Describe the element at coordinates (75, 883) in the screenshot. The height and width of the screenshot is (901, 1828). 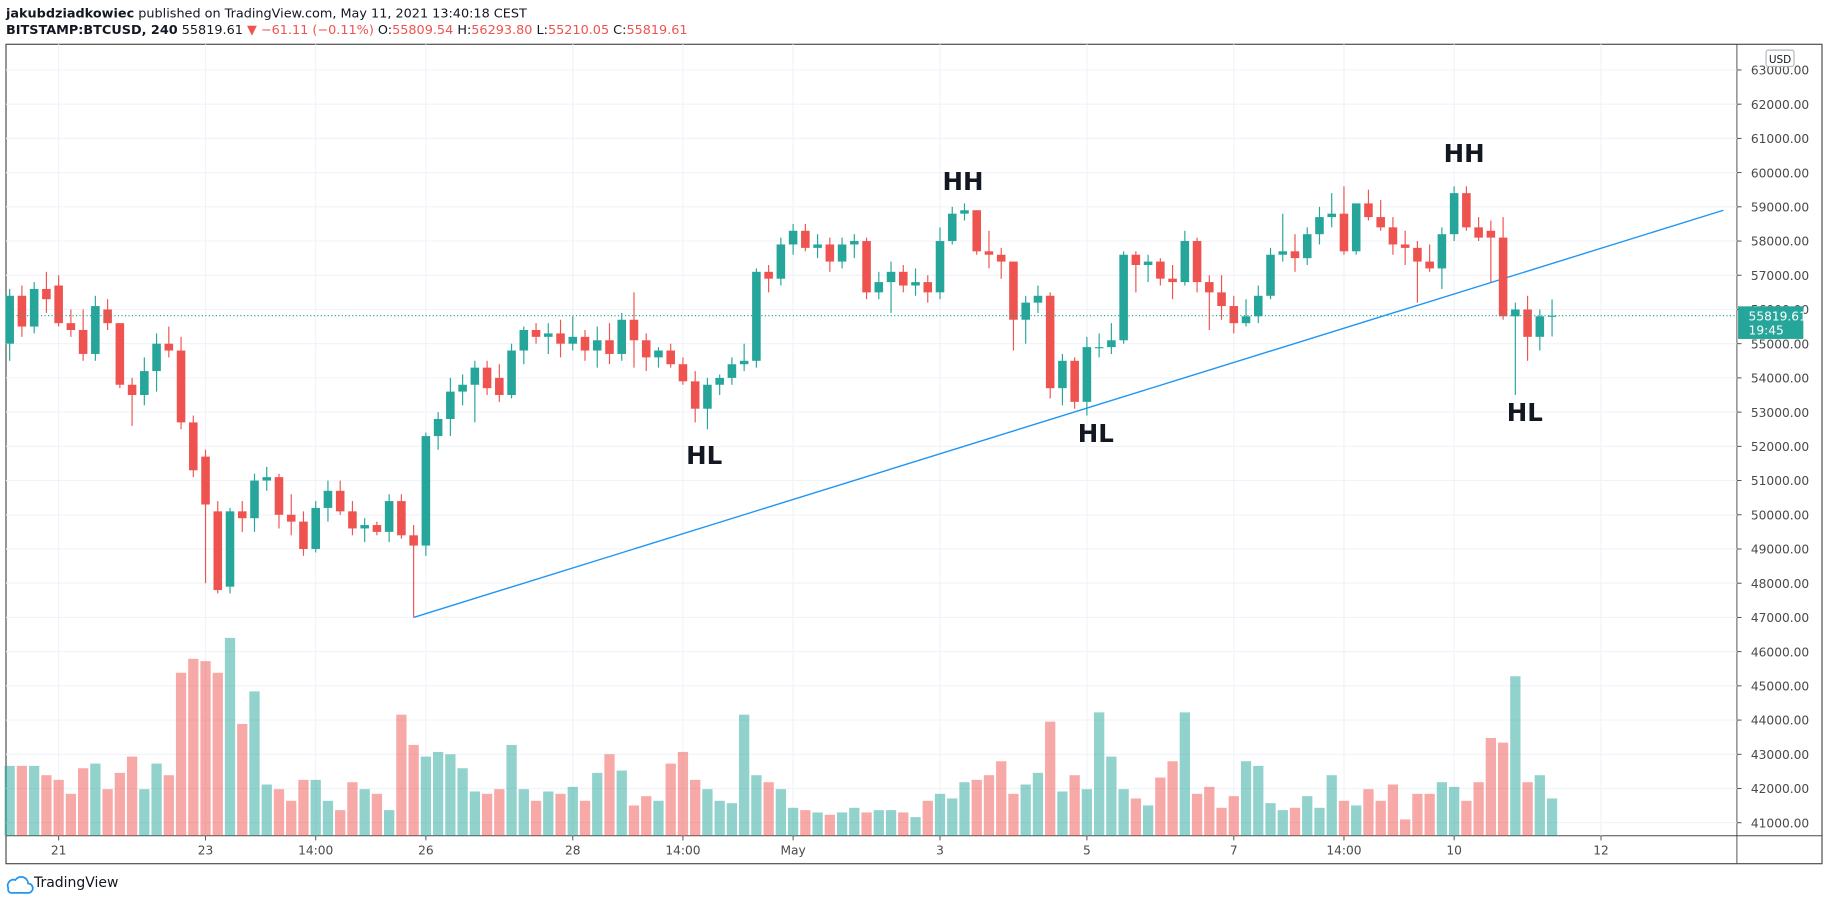
I see `brand: TradingView` at that location.